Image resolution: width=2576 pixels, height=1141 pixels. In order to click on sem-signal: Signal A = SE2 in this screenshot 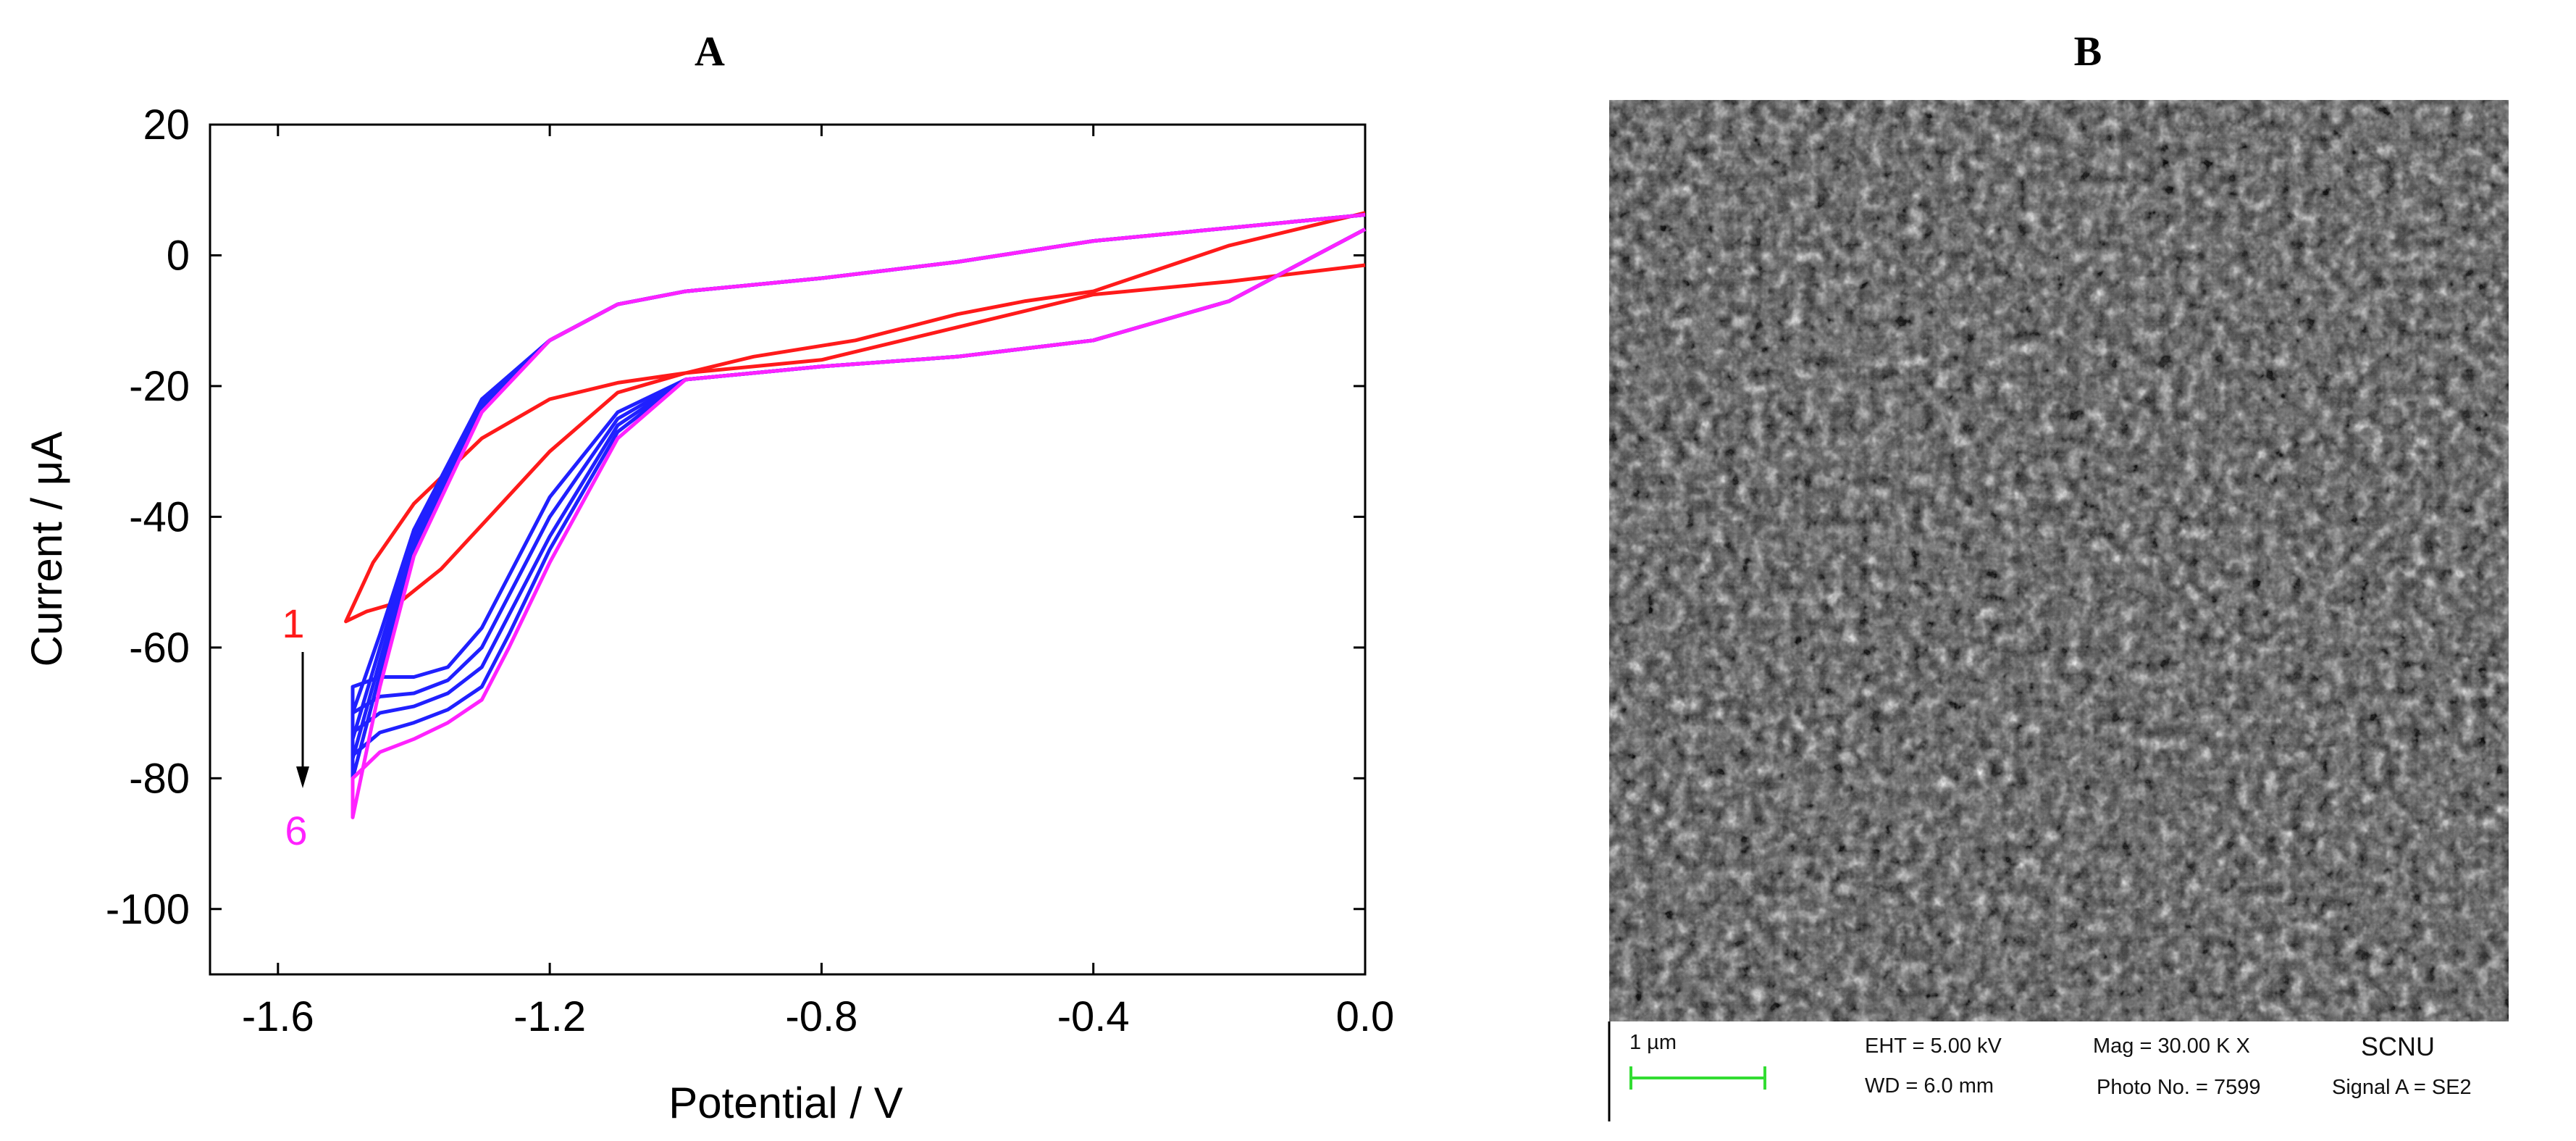, I will do `click(2402, 1087)`.